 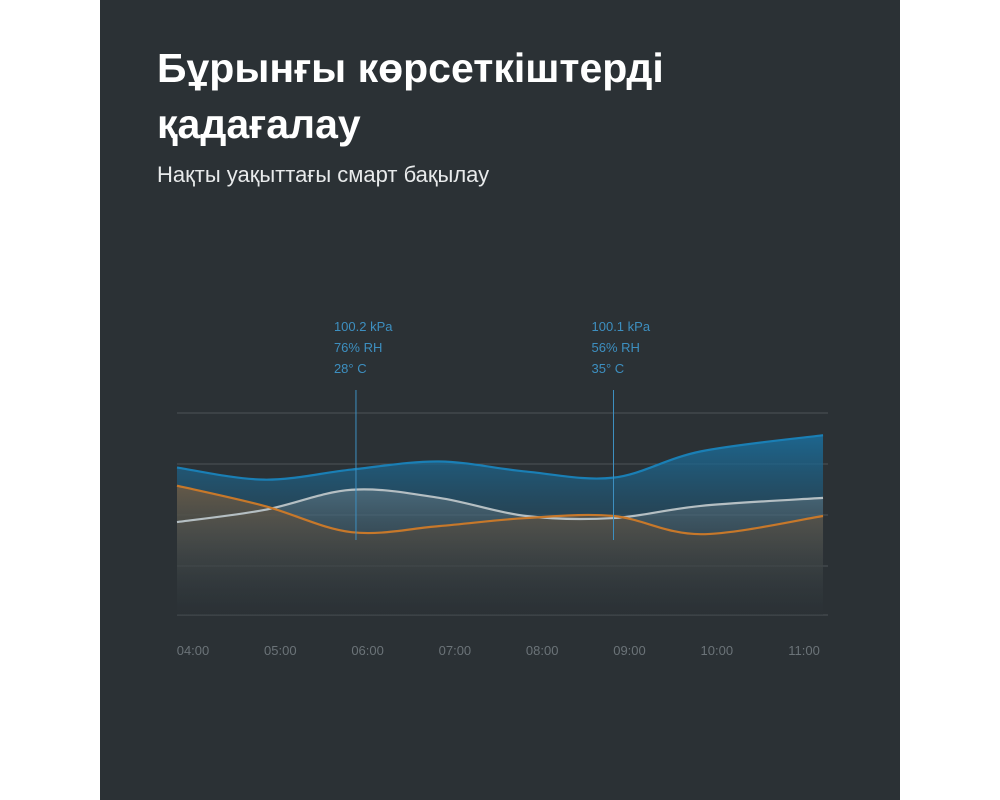 What do you see at coordinates (455, 650) in the screenshot?
I see `x-tick-label: 07:00` at bounding box center [455, 650].